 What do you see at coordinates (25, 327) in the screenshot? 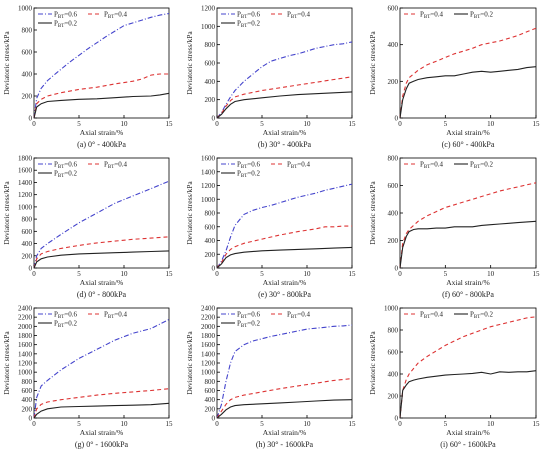
I see `y-tick-label: 2000` at bounding box center [25, 327].